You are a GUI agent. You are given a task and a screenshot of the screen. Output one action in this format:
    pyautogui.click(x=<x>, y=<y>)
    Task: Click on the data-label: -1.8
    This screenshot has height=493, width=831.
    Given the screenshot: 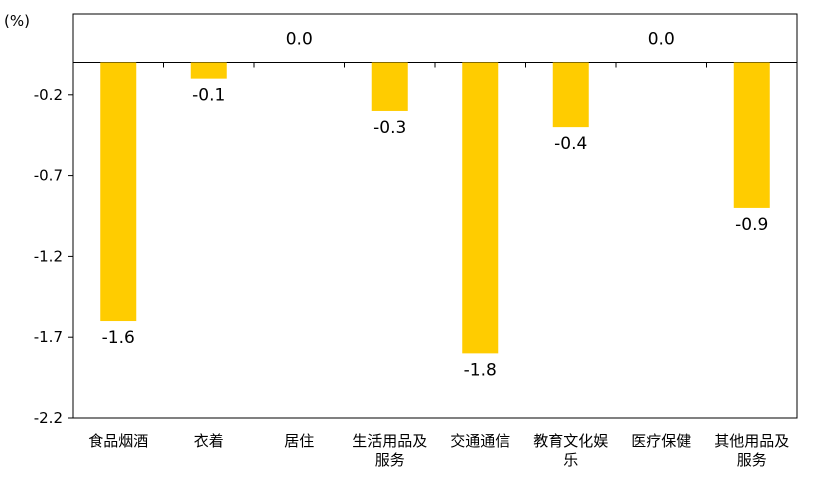 What is the action you would take?
    pyautogui.click(x=480, y=370)
    